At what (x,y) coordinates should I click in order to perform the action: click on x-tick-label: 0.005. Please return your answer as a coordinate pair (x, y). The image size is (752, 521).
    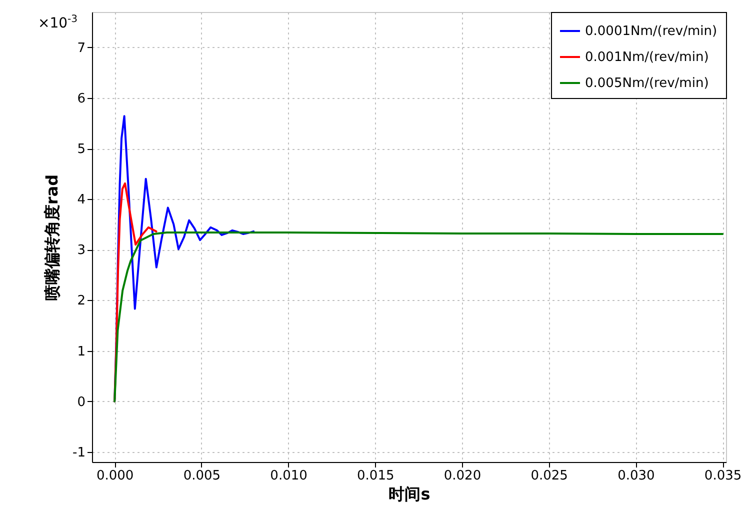
    Looking at the image, I should click on (202, 476).